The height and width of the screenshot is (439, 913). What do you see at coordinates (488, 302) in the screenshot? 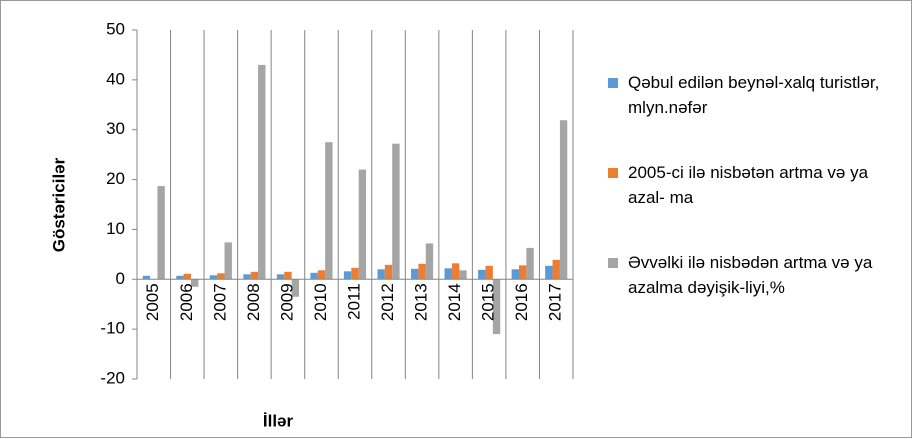
I see `x-tick-label: 2015` at bounding box center [488, 302].